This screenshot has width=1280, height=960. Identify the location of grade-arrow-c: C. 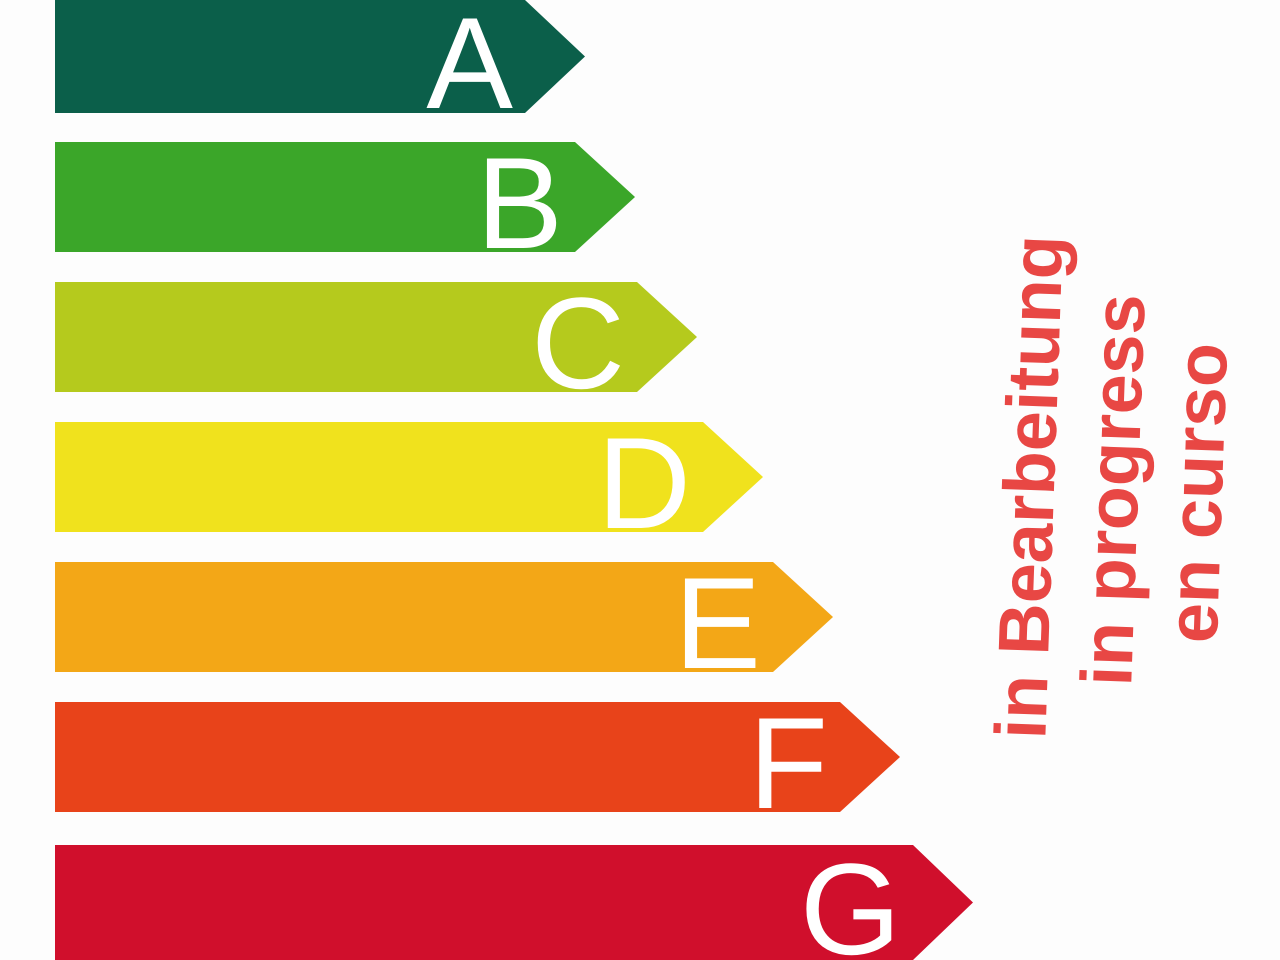
(376, 337).